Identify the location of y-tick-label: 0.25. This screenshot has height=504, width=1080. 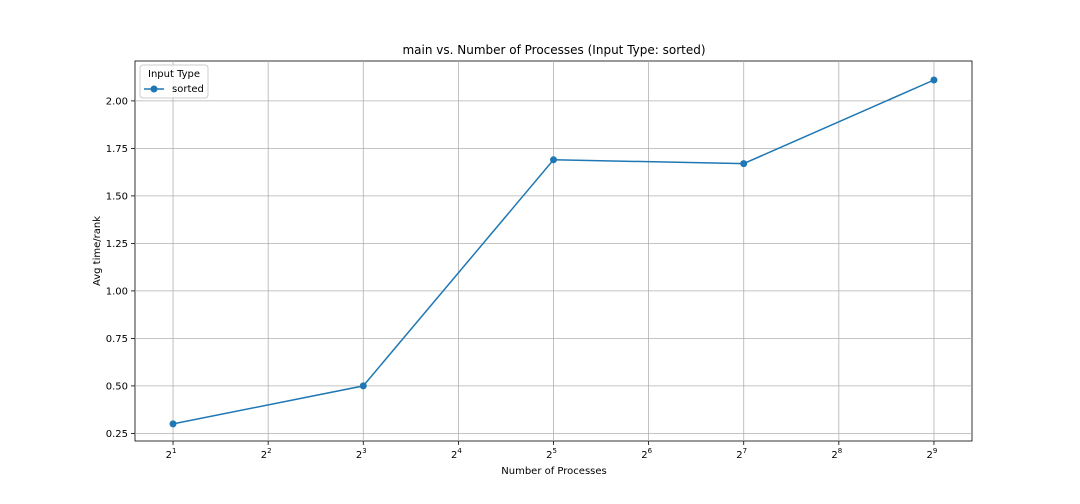
(117, 434).